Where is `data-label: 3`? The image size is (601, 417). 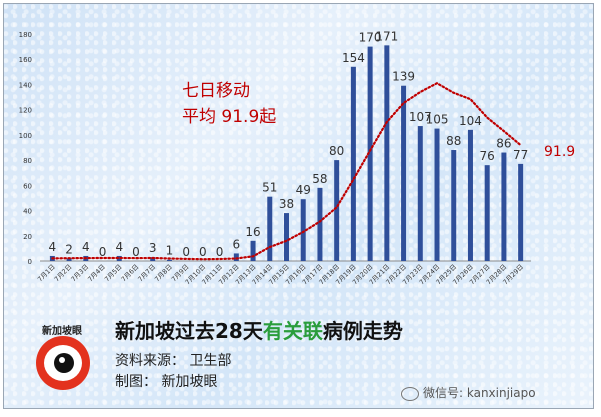
data-label: 3 is located at coordinates (153, 248).